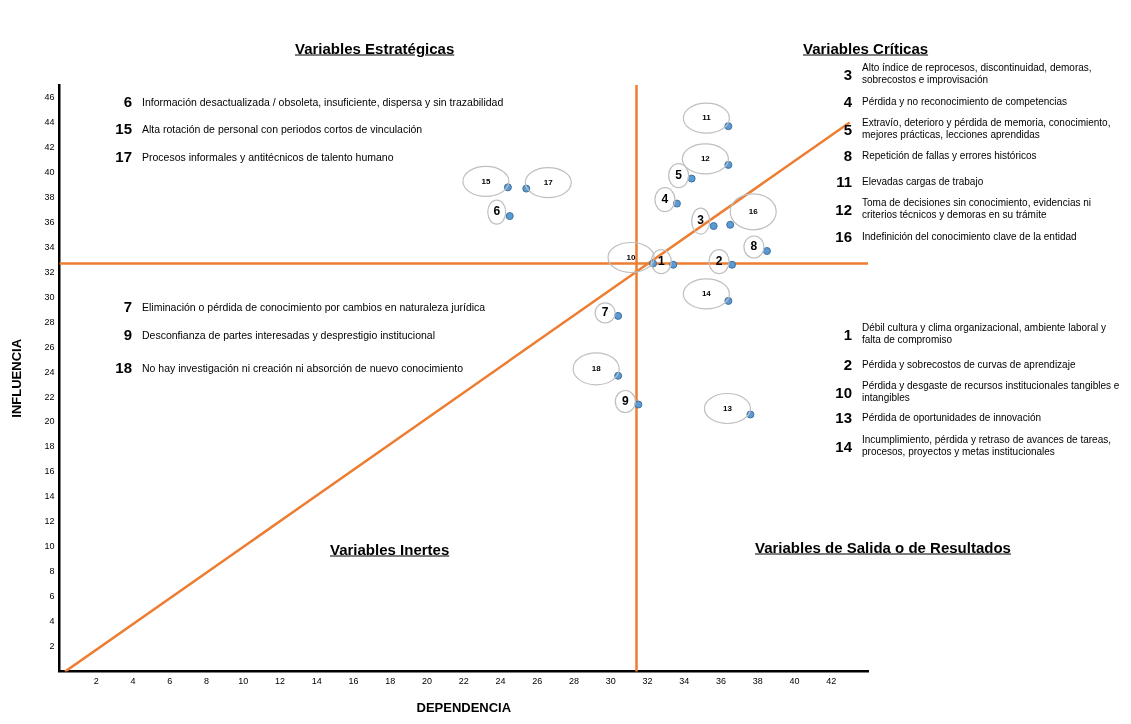  I want to click on annotation: 15 Alta rotación de personal con periodos cortos de vinculación, so click(268, 128).